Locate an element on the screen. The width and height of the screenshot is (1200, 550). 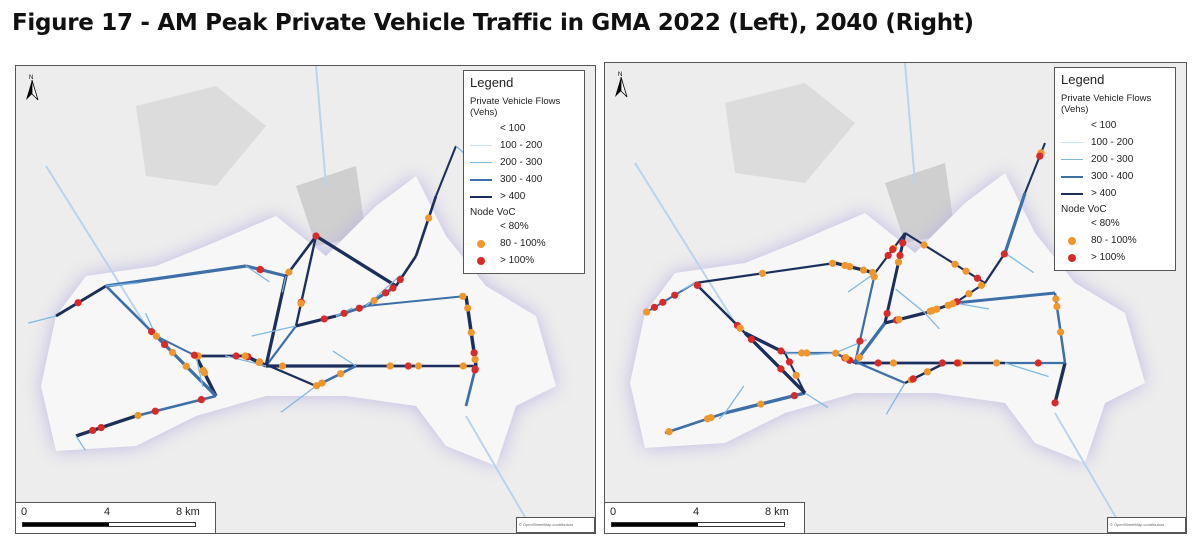
legend-voc-label: > 100% is located at coordinates (1108, 257).